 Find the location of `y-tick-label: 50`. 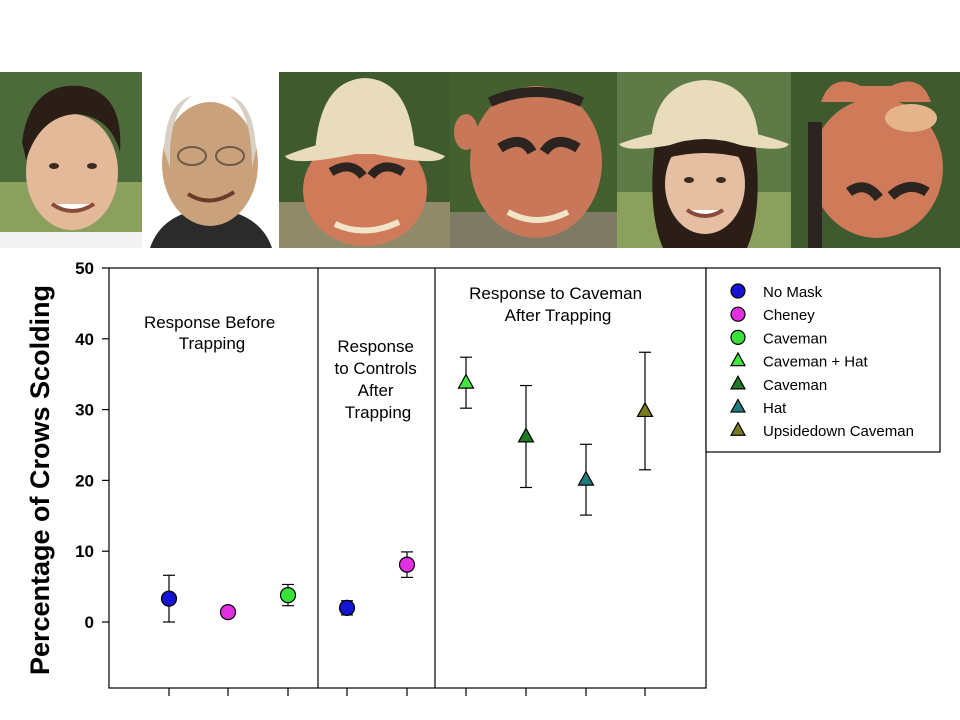

y-tick-label: 50 is located at coordinates (84, 268).